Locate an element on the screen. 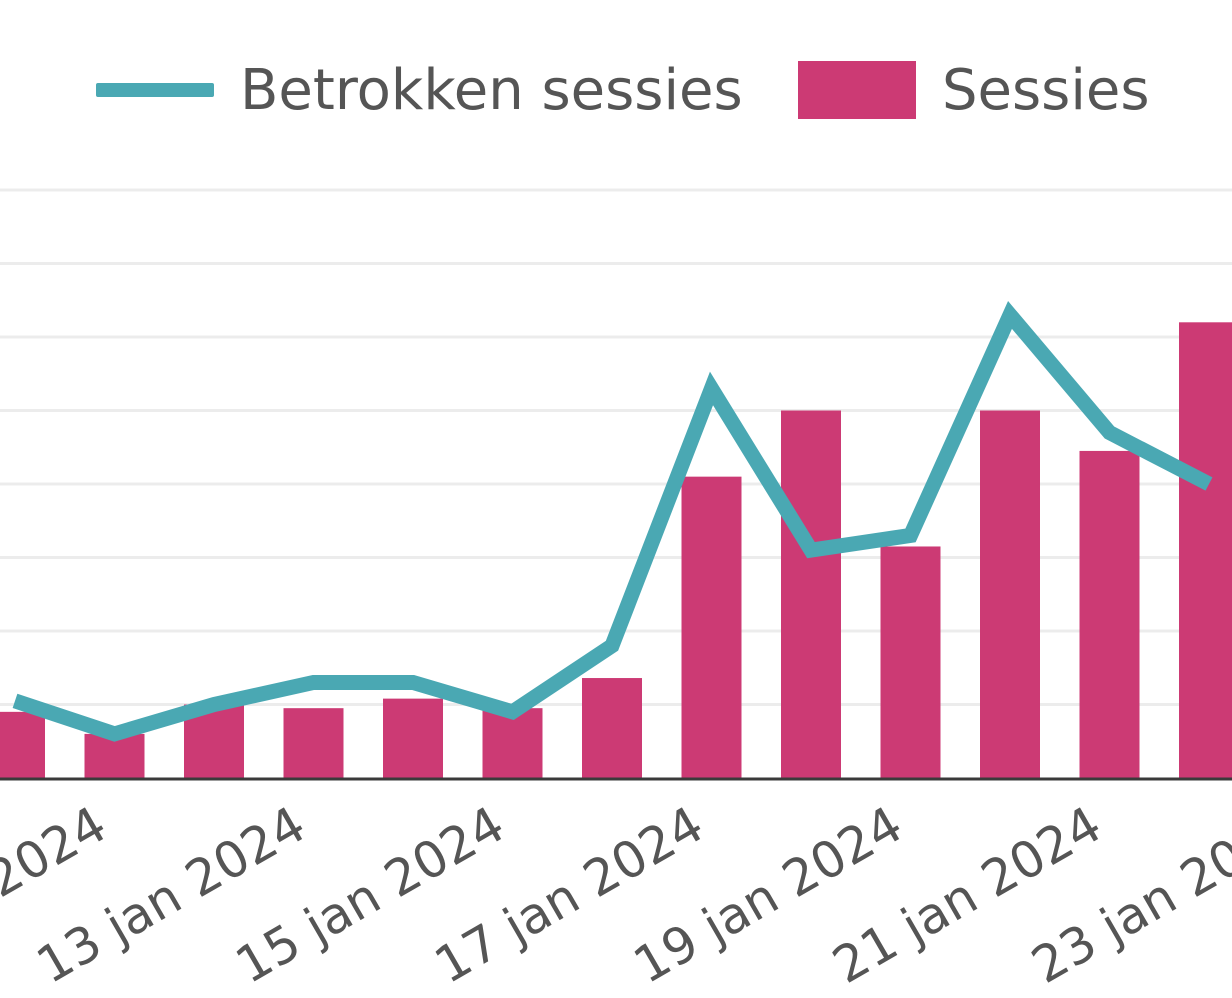 Image resolution: width=1232 pixels, height=998 pixels. legend-item-sessies: Sessies is located at coordinates (974, 90).